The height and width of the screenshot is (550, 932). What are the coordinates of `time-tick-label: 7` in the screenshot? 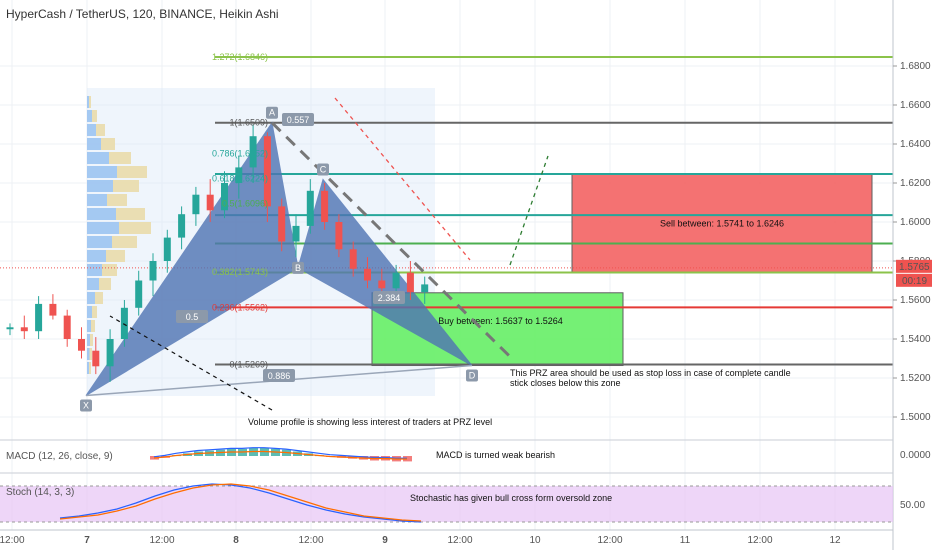 It's located at (87, 540).